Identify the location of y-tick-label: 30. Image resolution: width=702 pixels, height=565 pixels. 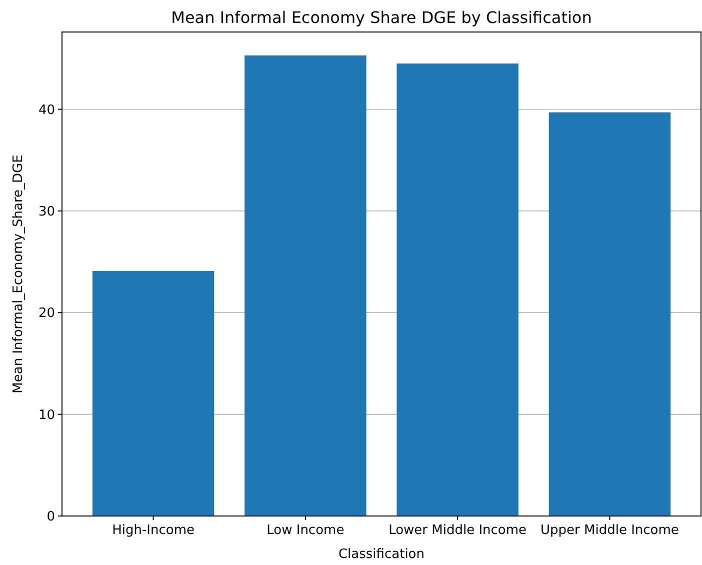
(46, 212).